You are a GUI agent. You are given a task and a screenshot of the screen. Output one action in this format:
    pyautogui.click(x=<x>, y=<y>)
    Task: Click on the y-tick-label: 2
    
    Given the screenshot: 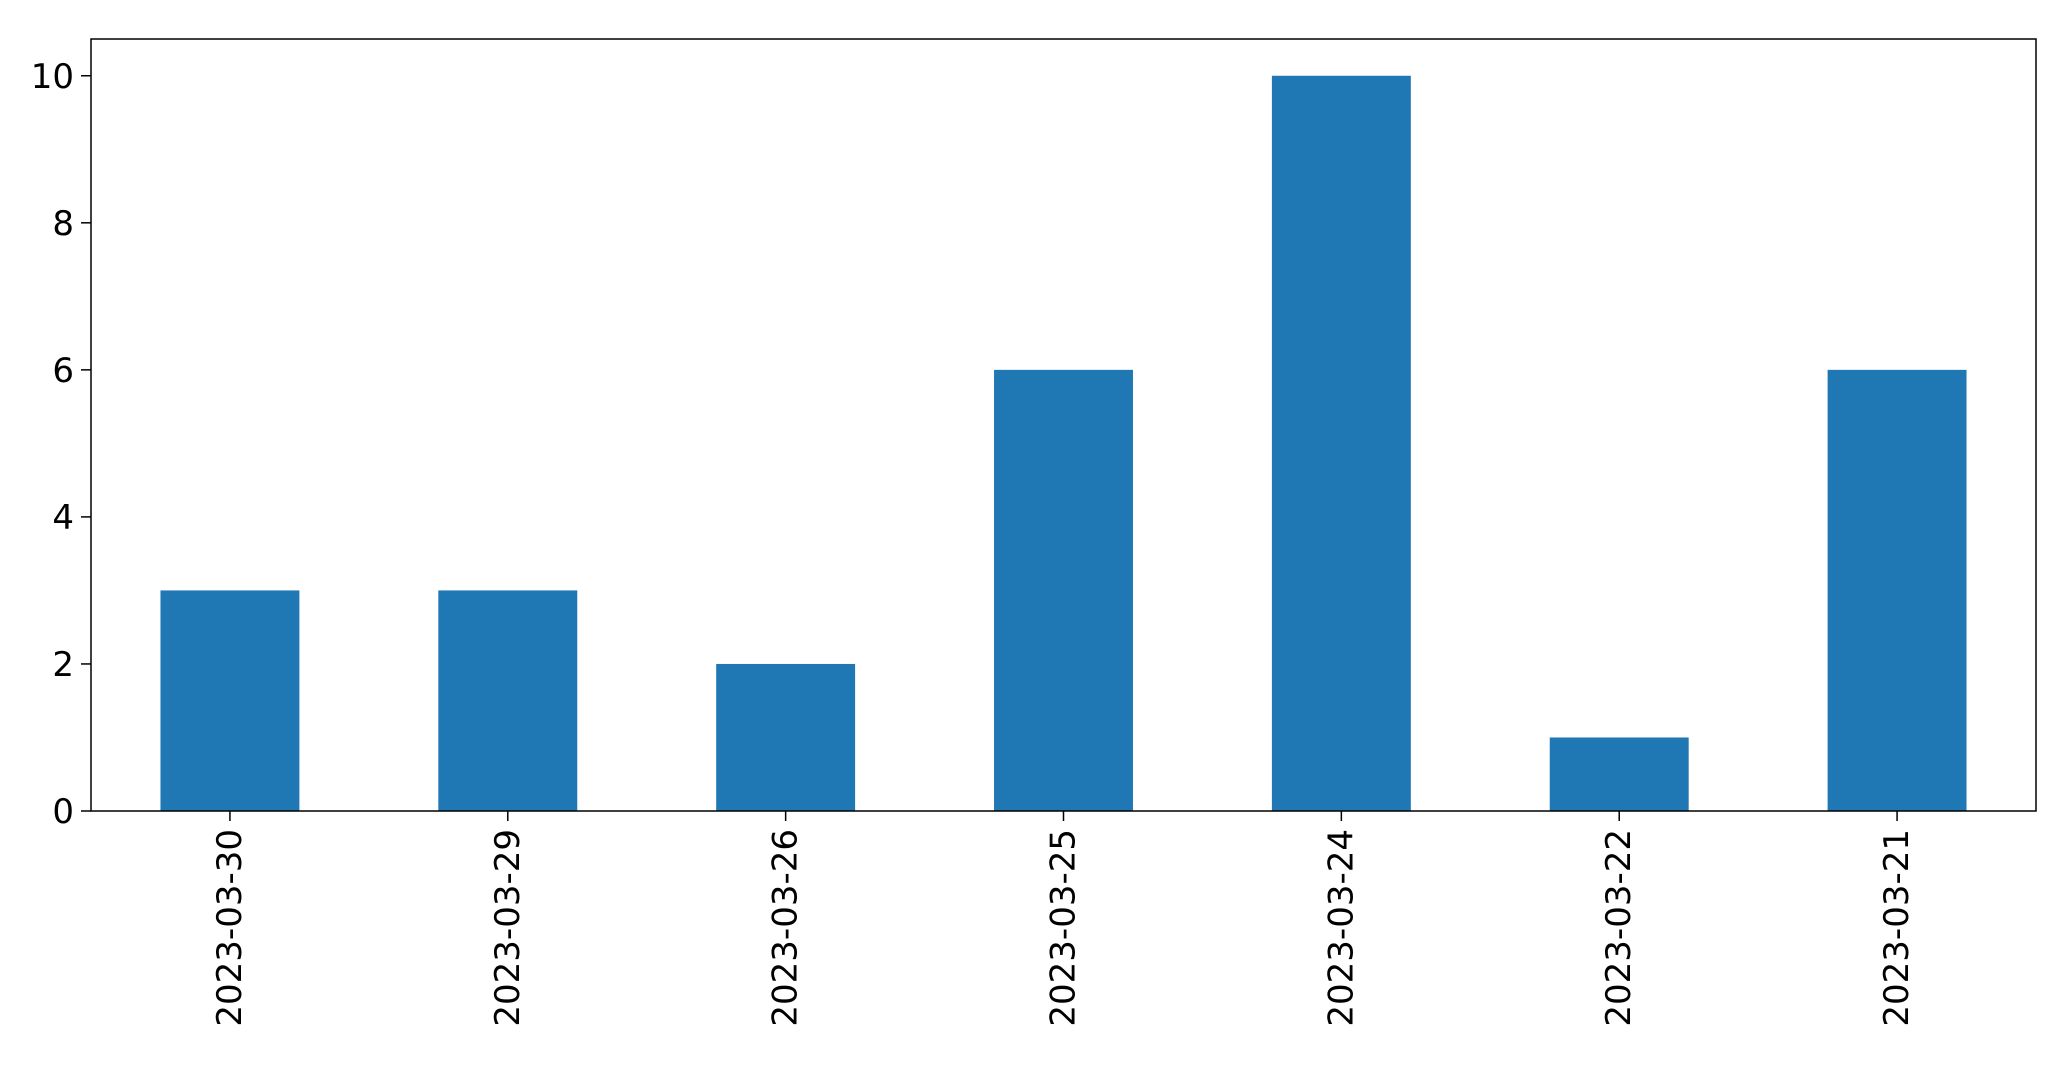 What is the action you would take?
    pyautogui.click(x=63, y=665)
    